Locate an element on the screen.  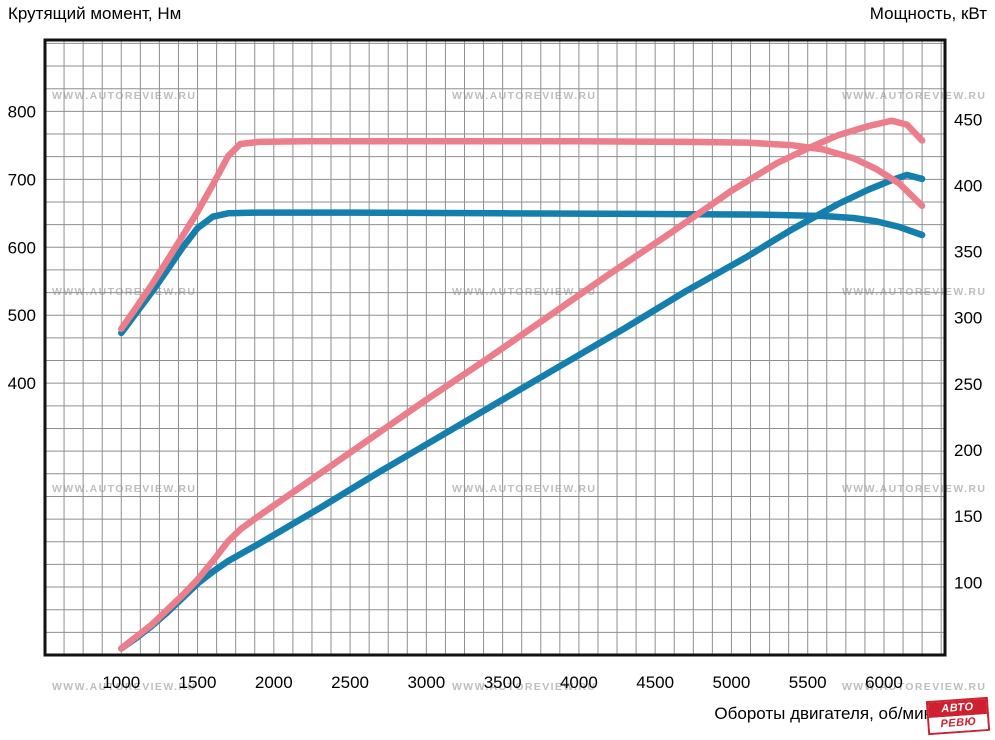
x-tick-label: 4000 is located at coordinates (579, 682).